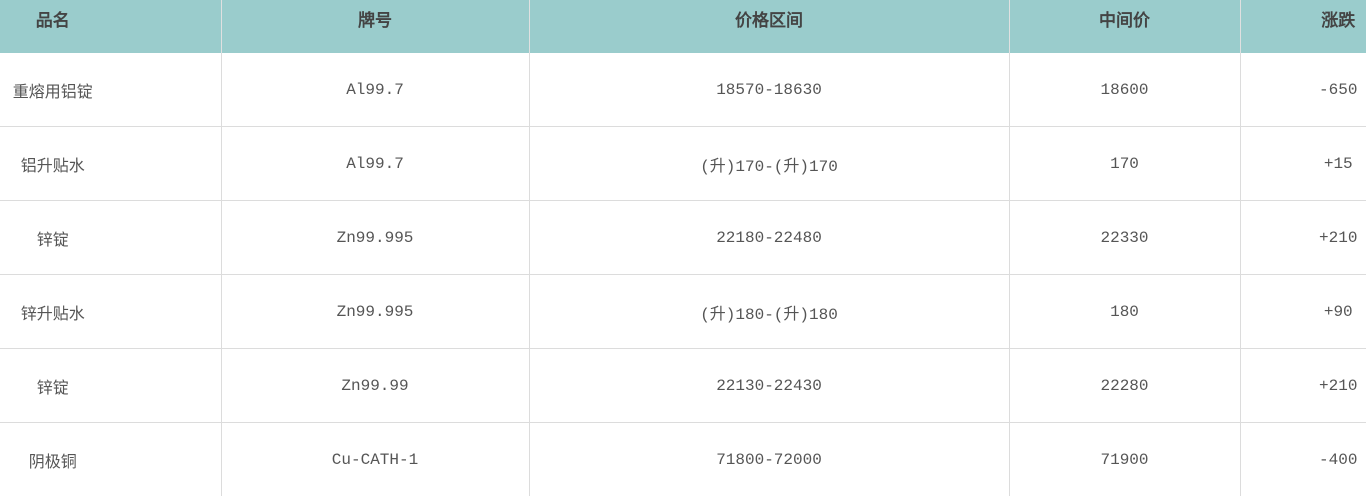 Image resolution: width=1366 pixels, height=496 pixels. What do you see at coordinates (110, 459) in the screenshot?
I see `product-name-cell: 阴极铜` at bounding box center [110, 459].